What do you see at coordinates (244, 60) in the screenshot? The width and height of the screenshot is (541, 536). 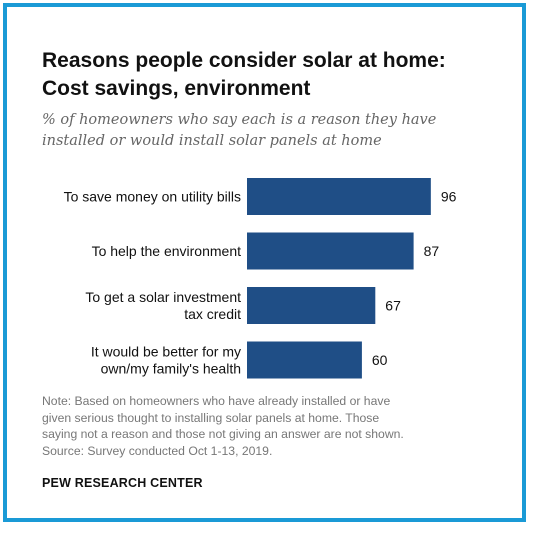 I see `chart-title-line-1: Reasons people consider solar at home:` at bounding box center [244, 60].